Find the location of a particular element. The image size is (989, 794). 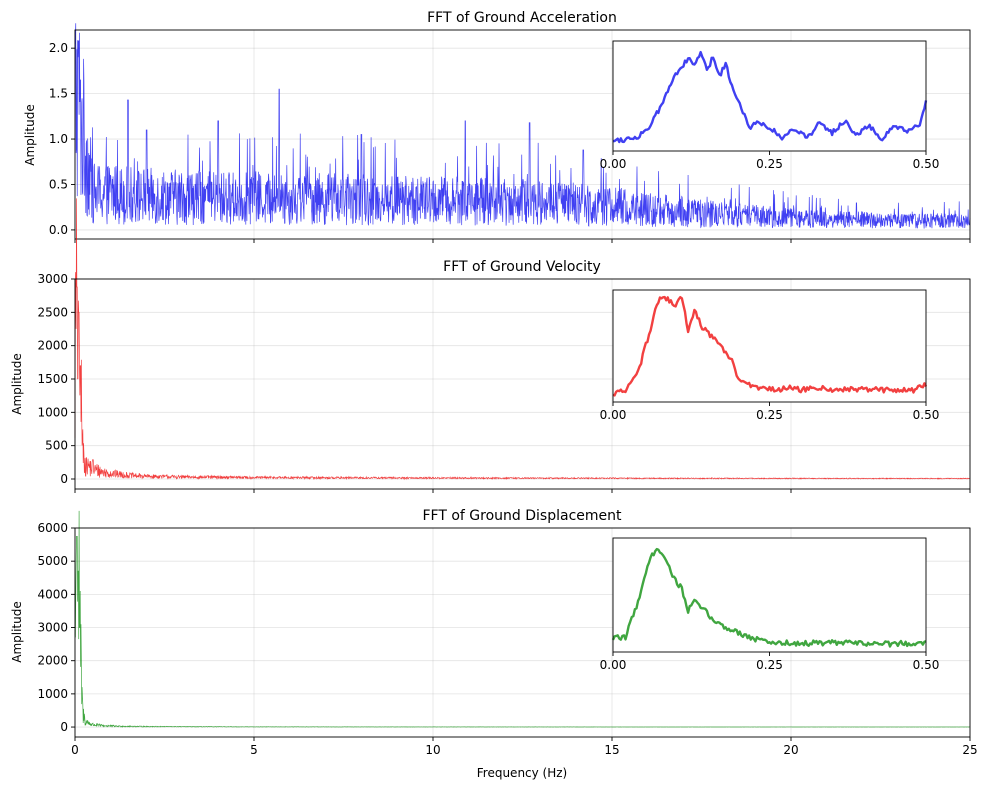

inset-displacement: 0.00 0.25 0.50 is located at coordinates (770, 604).